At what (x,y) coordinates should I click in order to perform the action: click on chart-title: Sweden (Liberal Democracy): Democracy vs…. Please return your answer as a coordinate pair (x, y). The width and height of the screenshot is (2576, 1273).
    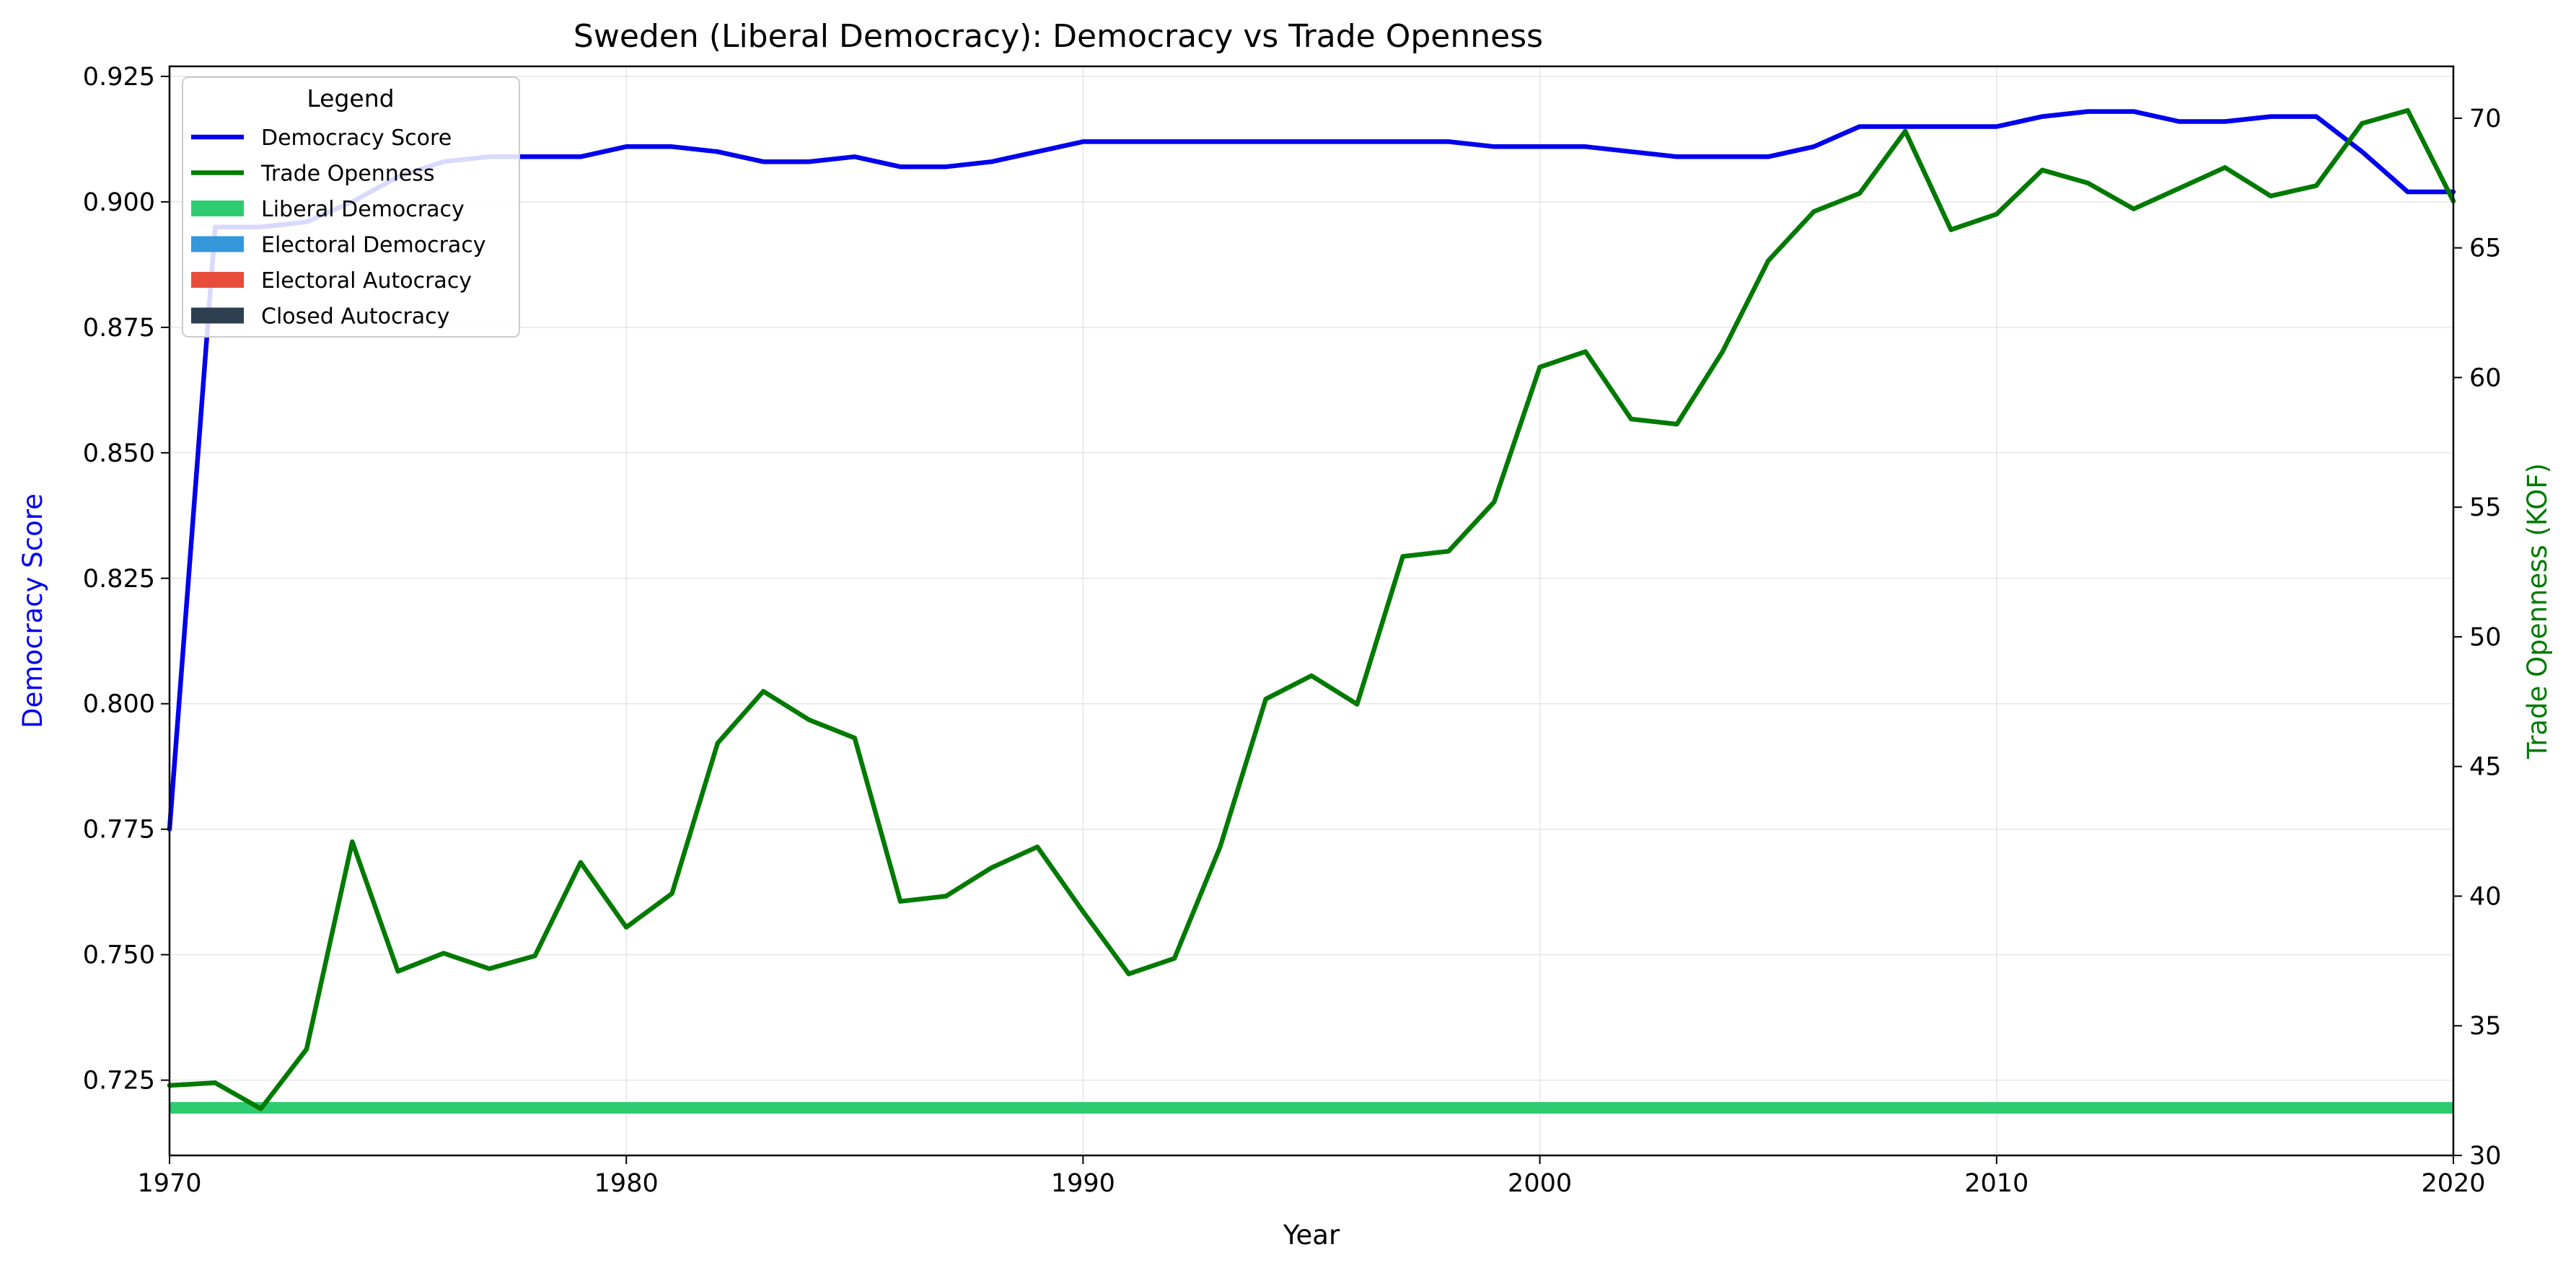
    Looking at the image, I should click on (1058, 36).